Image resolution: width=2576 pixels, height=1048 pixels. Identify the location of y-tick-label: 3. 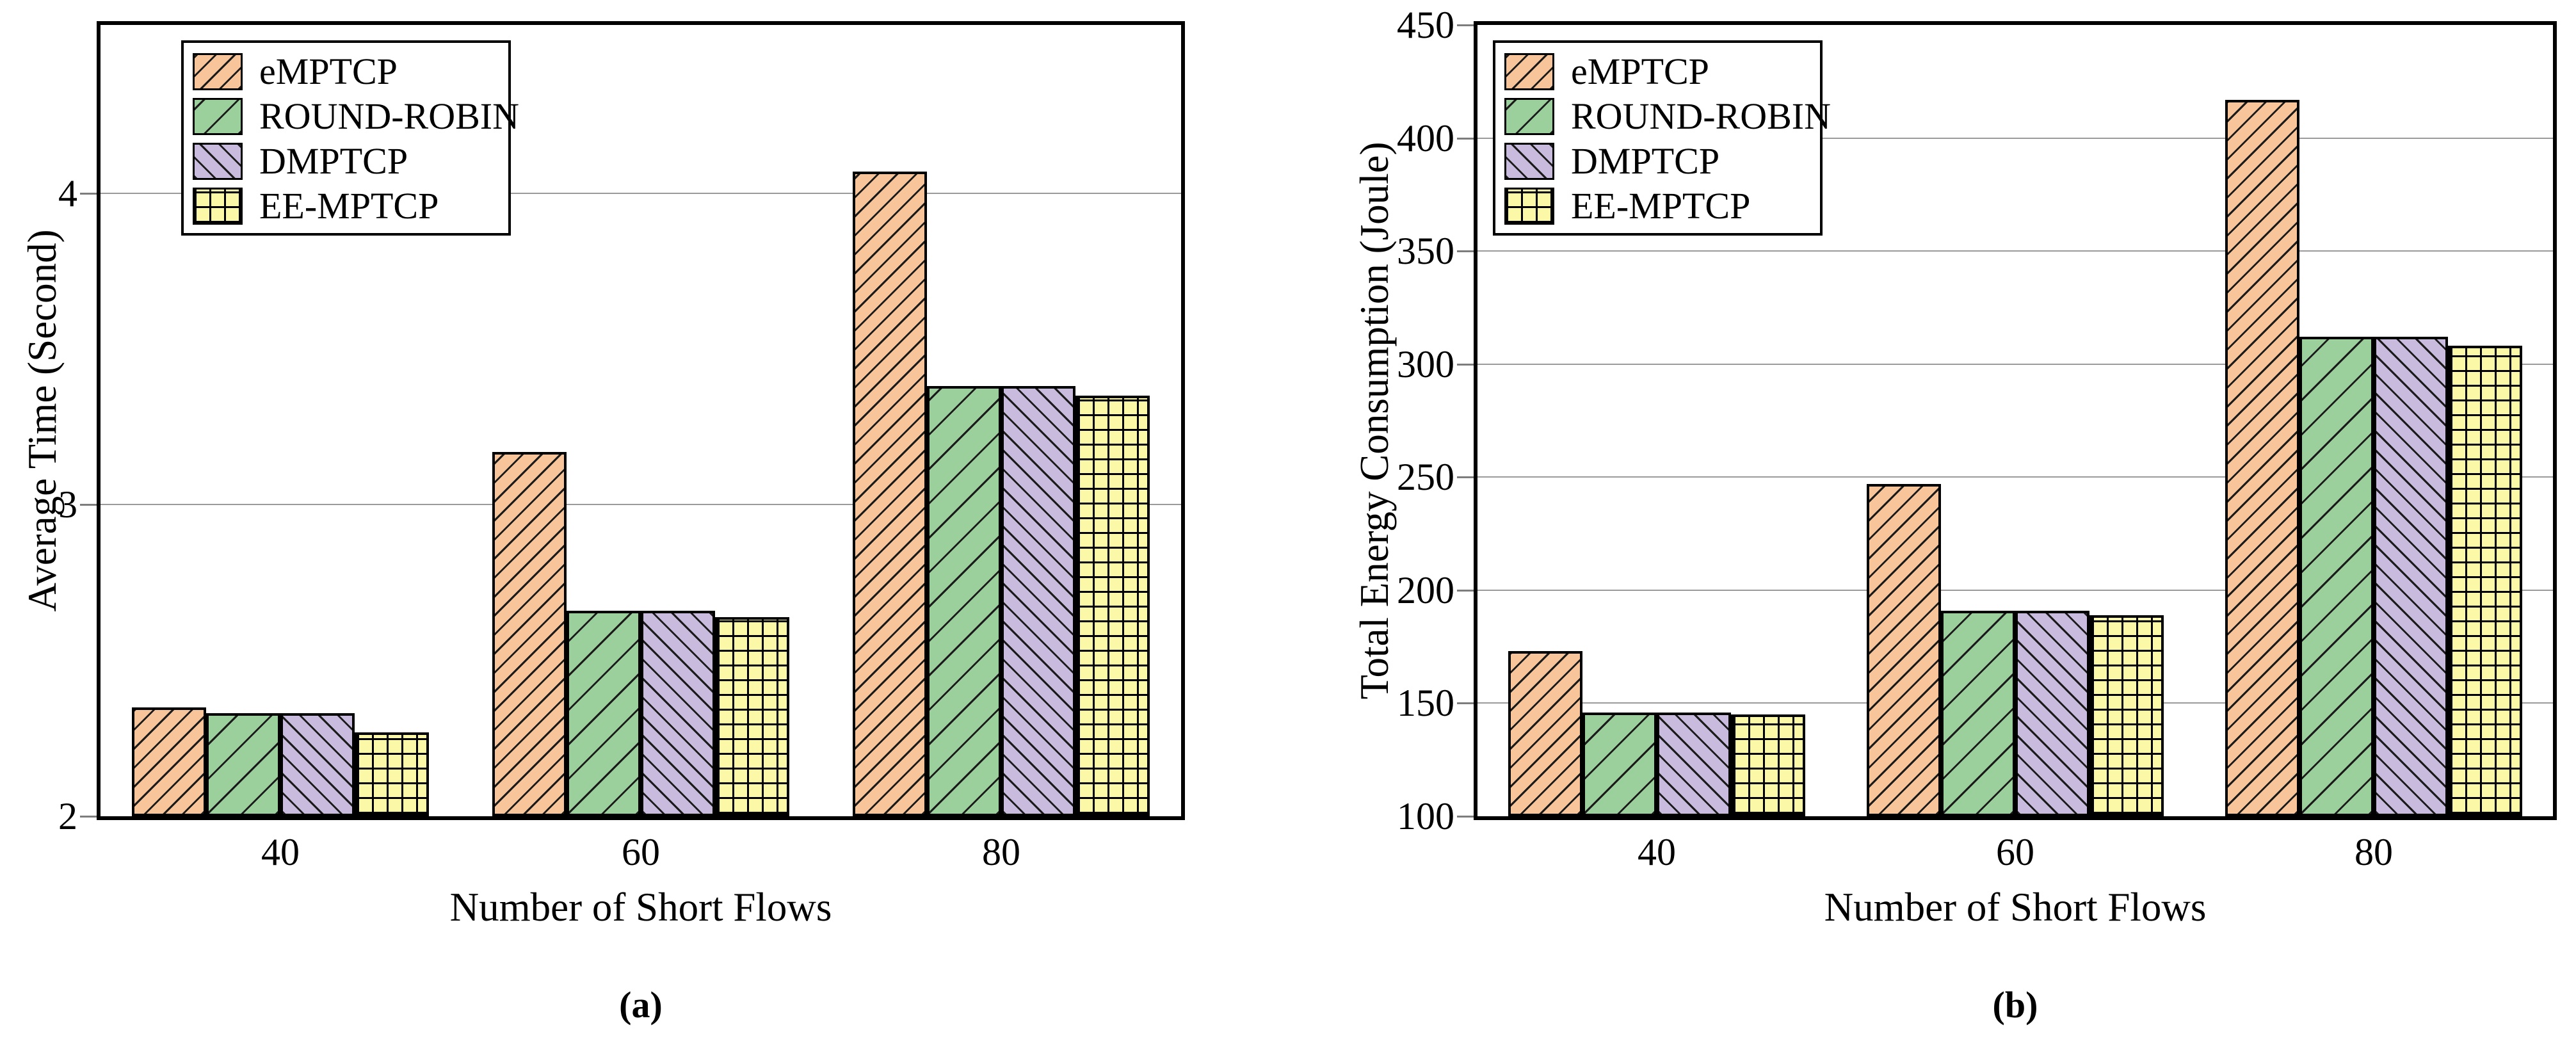
(67, 504).